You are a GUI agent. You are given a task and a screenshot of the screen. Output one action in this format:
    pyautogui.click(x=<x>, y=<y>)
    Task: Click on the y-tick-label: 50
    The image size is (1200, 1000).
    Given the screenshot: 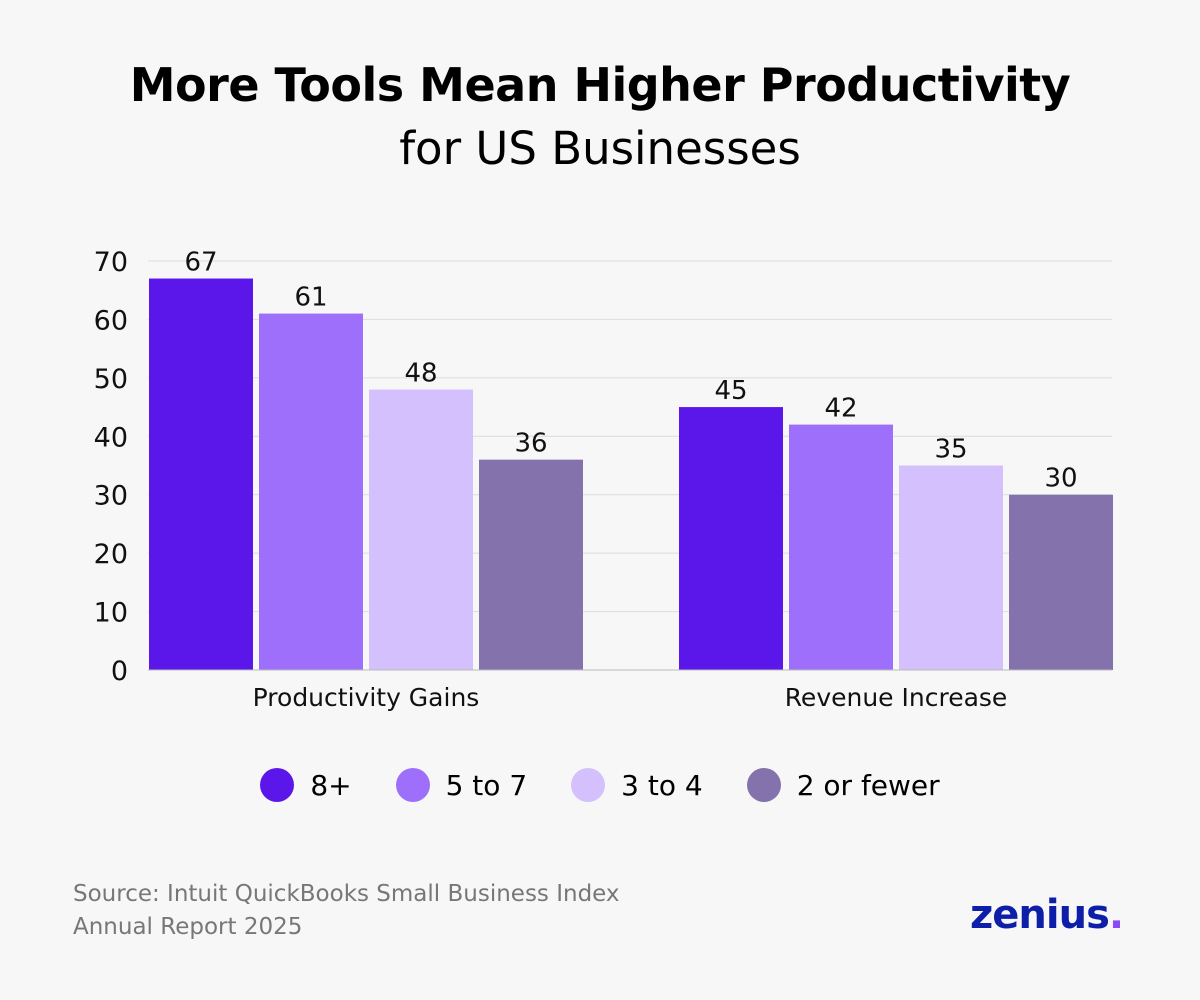 What is the action you would take?
    pyautogui.click(x=111, y=379)
    